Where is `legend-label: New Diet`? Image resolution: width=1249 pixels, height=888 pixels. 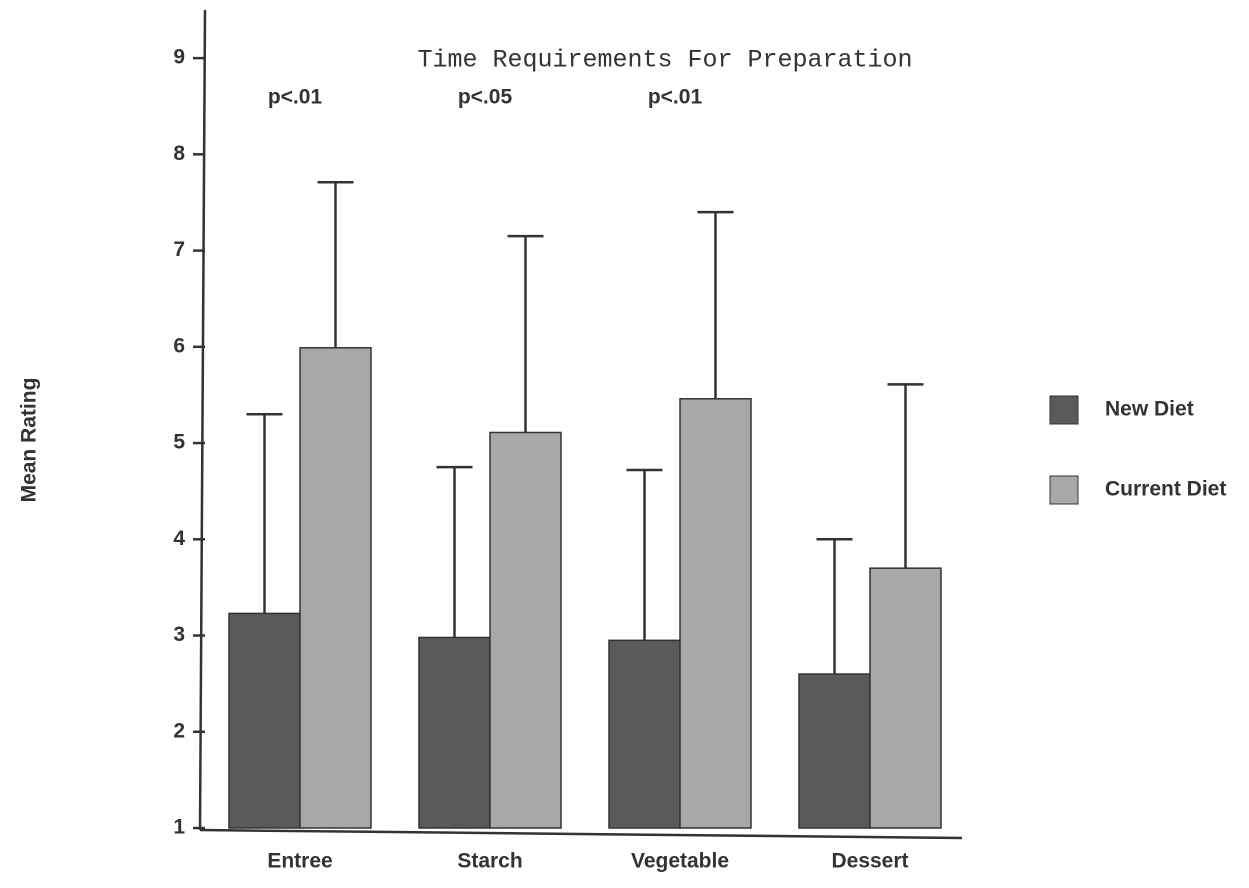 legend-label: New Diet is located at coordinates (1149, 409).